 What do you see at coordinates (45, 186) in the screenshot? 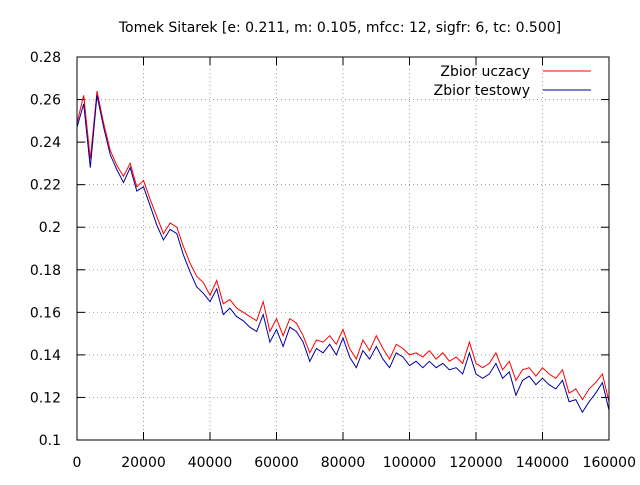
I see `y-tick-label: 0.22` at bounding box center [45, 186].